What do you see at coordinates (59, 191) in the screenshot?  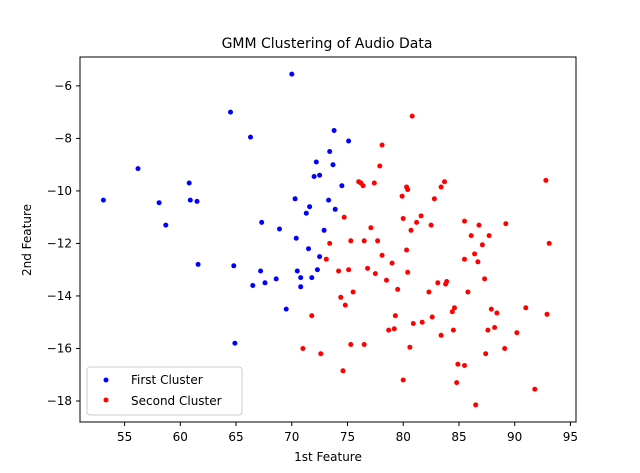 I see `y-tick-label: −10` at bounding box center [59, 191].